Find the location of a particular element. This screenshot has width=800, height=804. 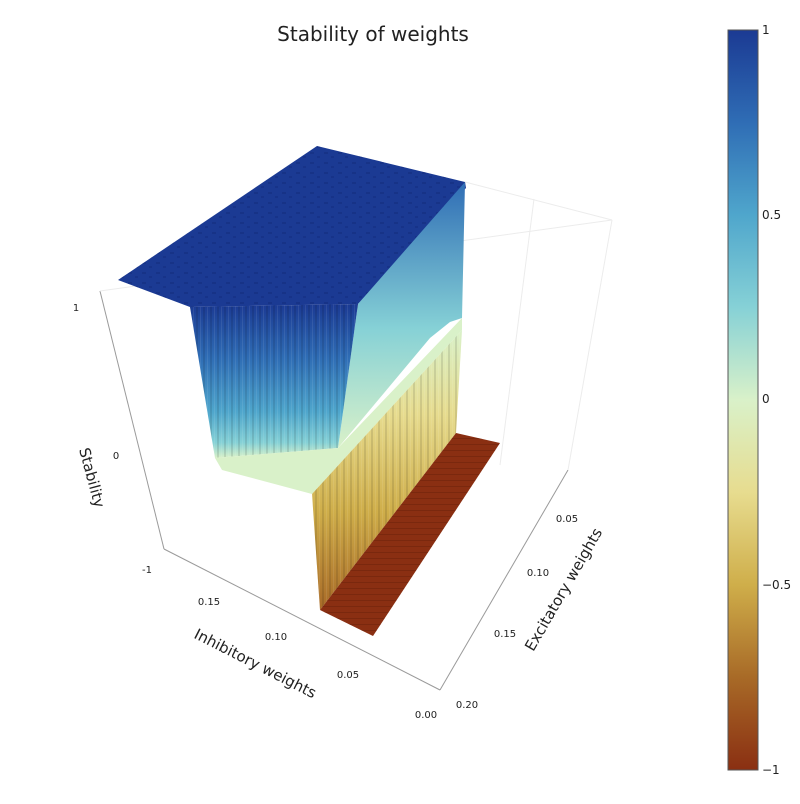

chart-title: Stability of weights is located at coordinates (373, 34).